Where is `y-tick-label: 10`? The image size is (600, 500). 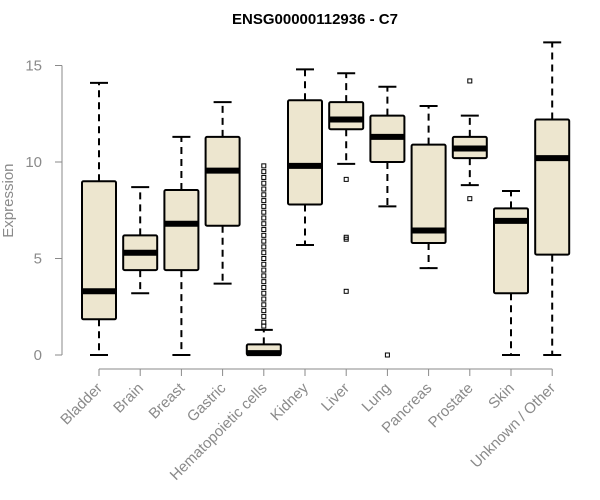
y-tick-label: 10 is located at coordinates (33, 162).